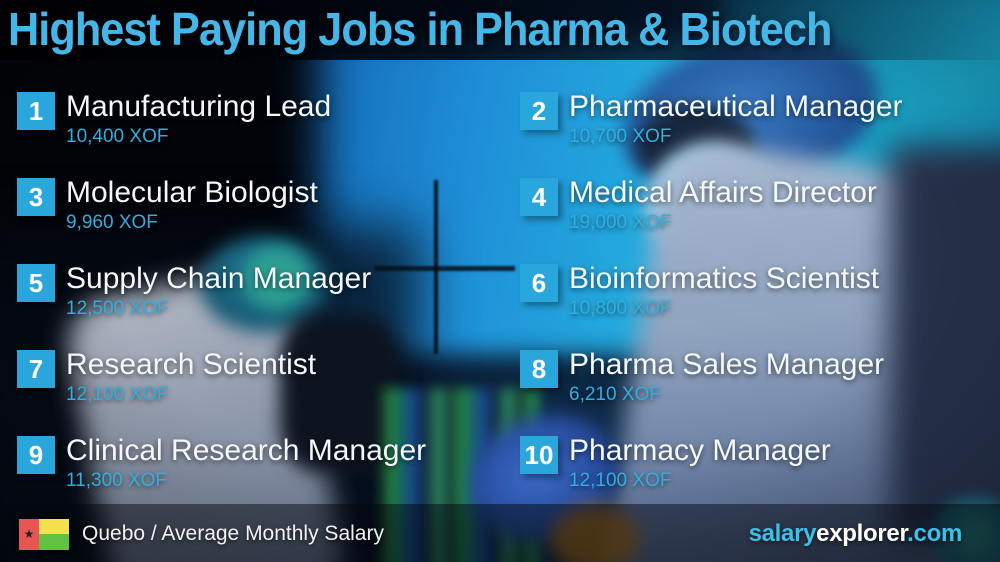 The width and height of the screenshot is (1000, 562). I want to click on job-entry-1: 1 Manufacturing Lead 10,400 XOF, so click(221, 133).